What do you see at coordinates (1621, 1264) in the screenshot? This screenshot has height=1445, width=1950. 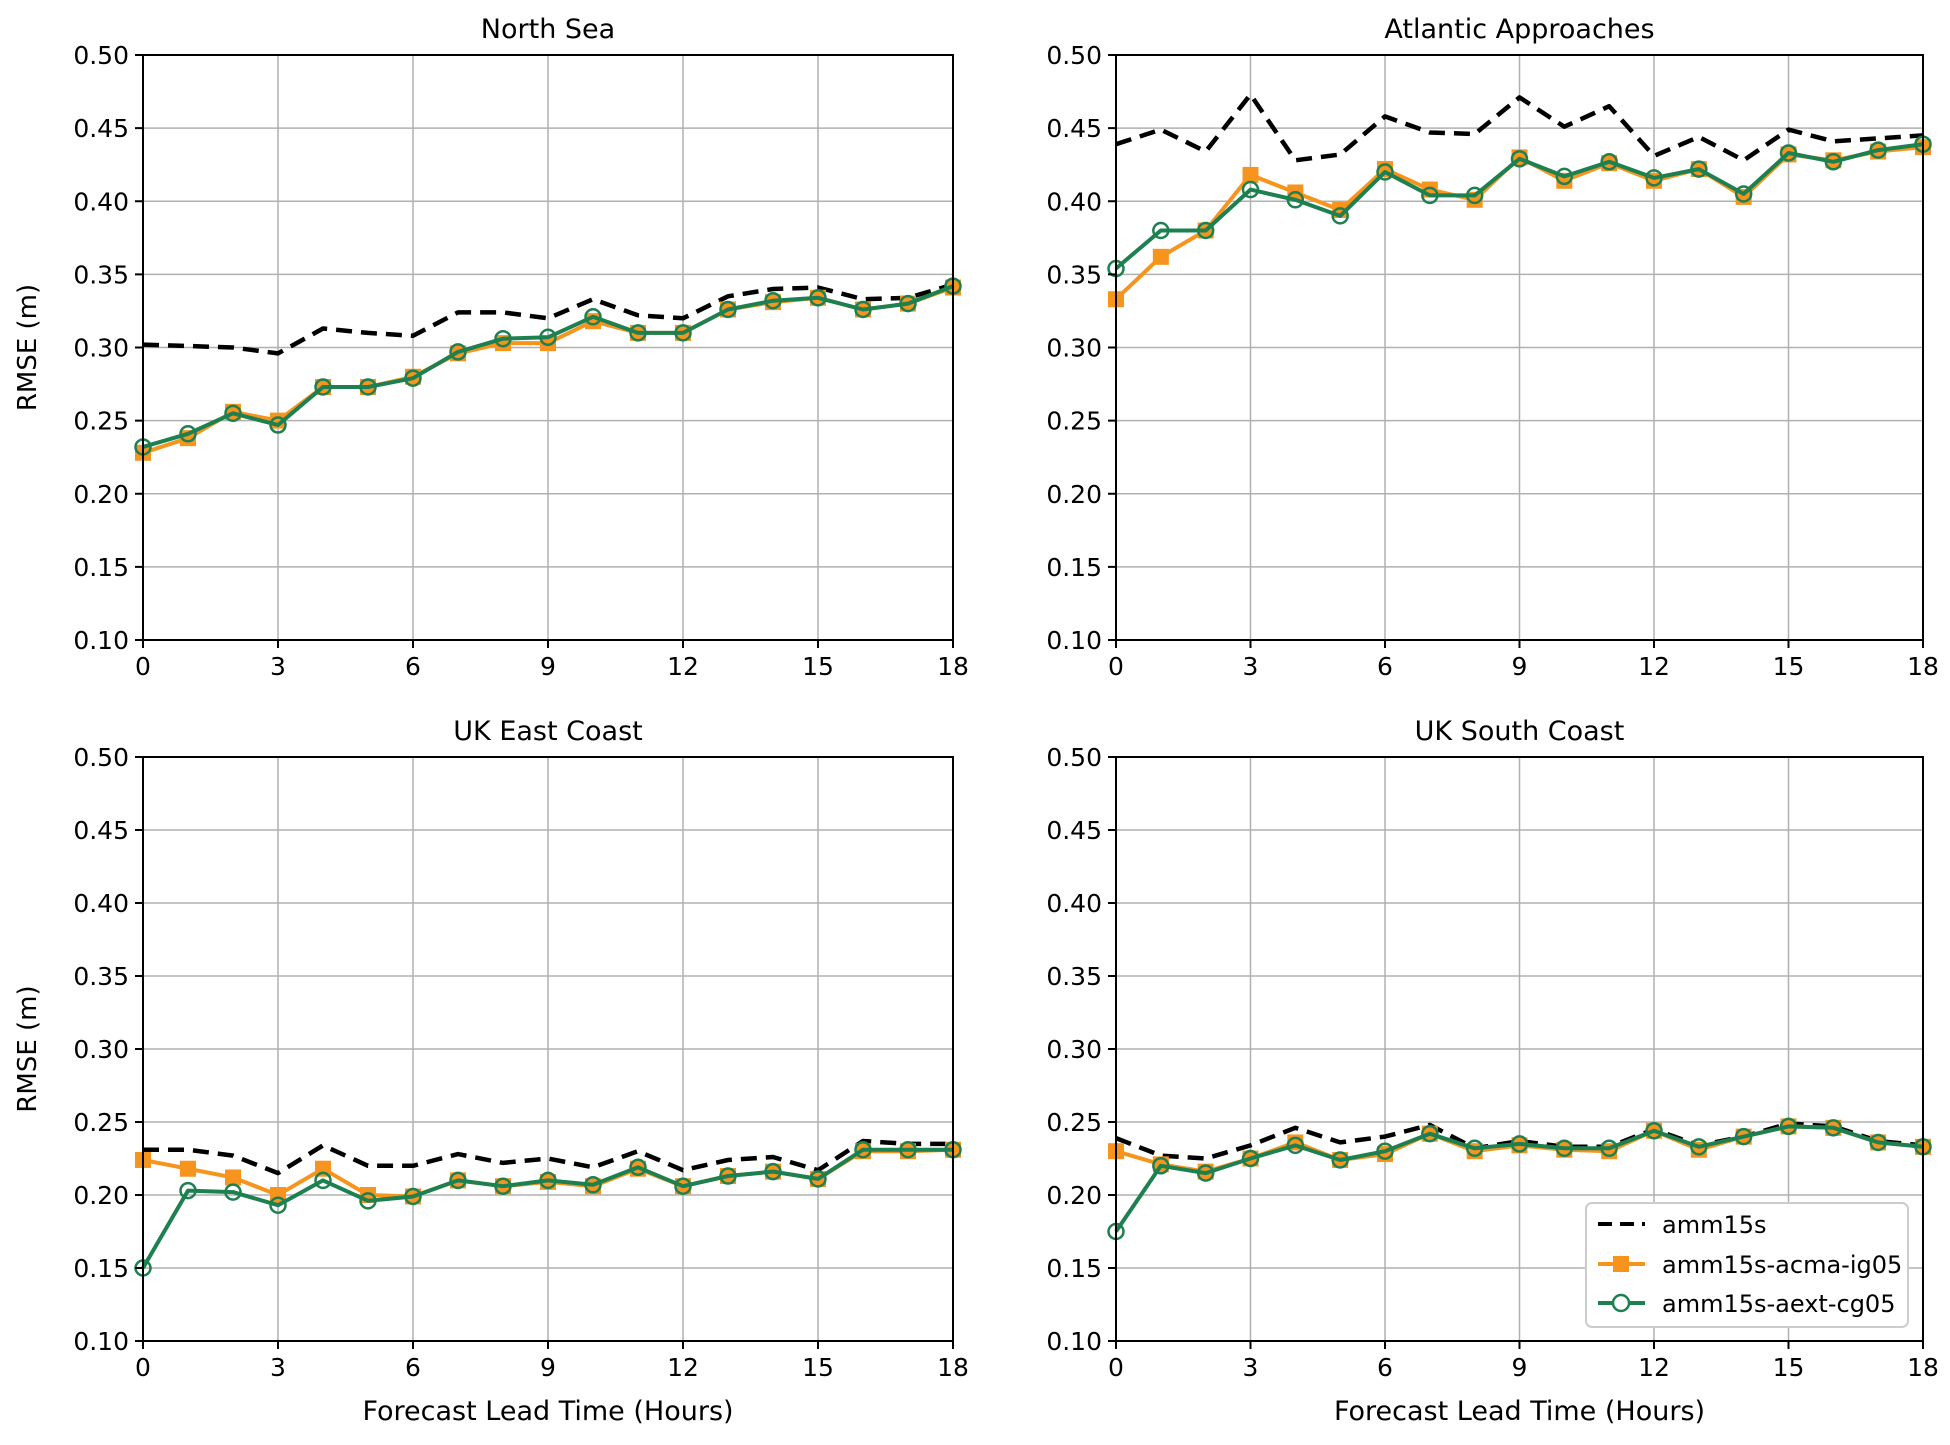 I see `legend-marker-acma` at bounding box center [1621, 1264].